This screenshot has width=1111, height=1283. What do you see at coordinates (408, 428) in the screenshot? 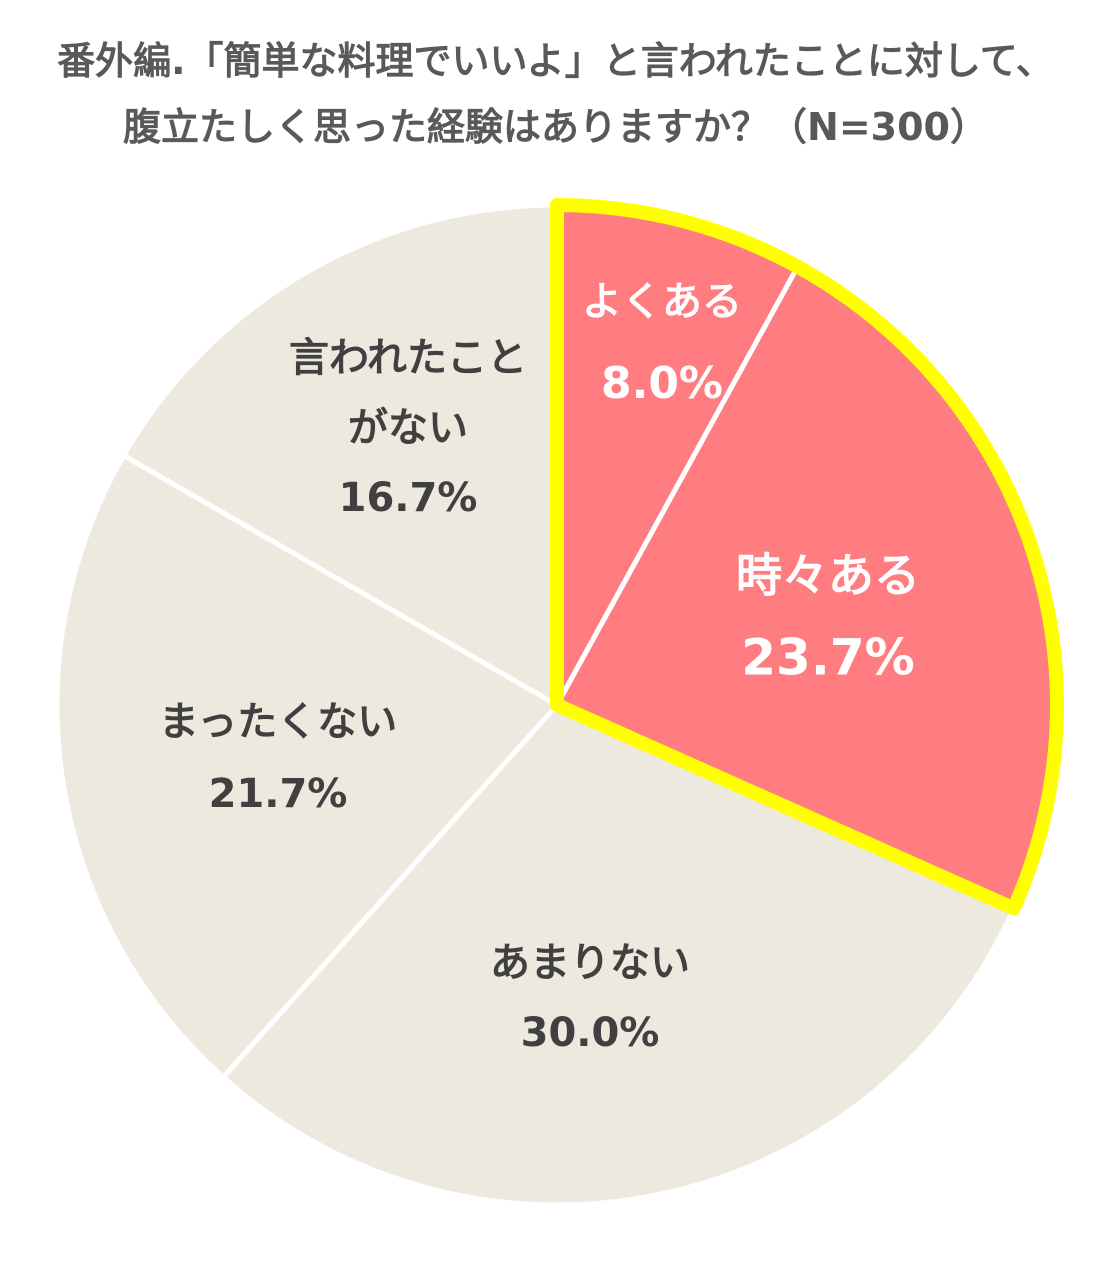
I see `slice-label-5-line-2: がない` at bounding box center [408, 428].